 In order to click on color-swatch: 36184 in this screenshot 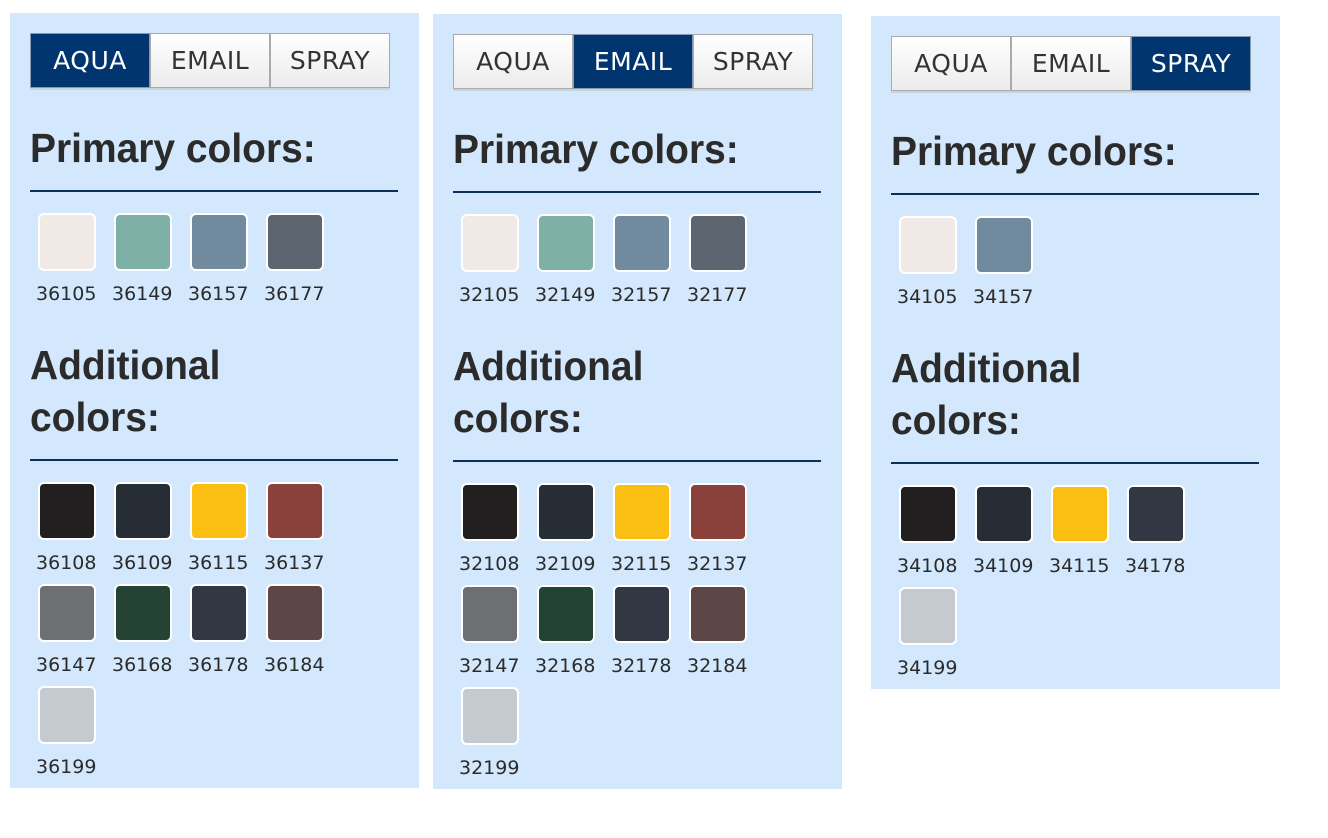, I will do `click(298, 635)`.